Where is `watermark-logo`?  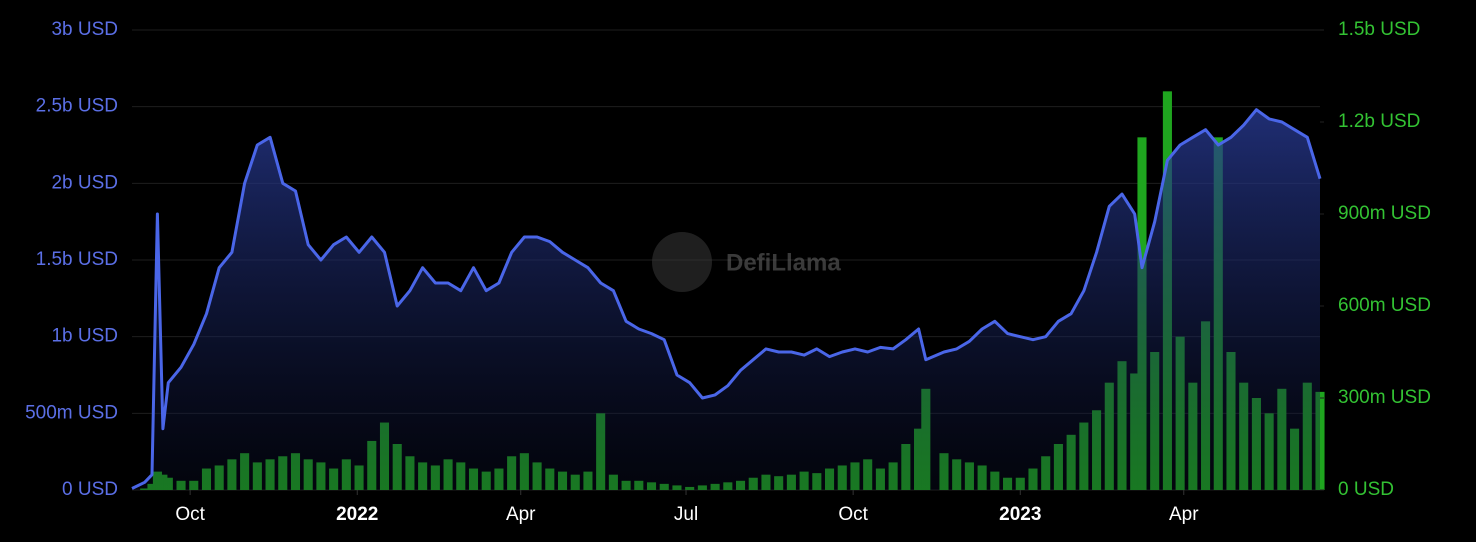 watermark-logo is located at coordinates (682, 262).